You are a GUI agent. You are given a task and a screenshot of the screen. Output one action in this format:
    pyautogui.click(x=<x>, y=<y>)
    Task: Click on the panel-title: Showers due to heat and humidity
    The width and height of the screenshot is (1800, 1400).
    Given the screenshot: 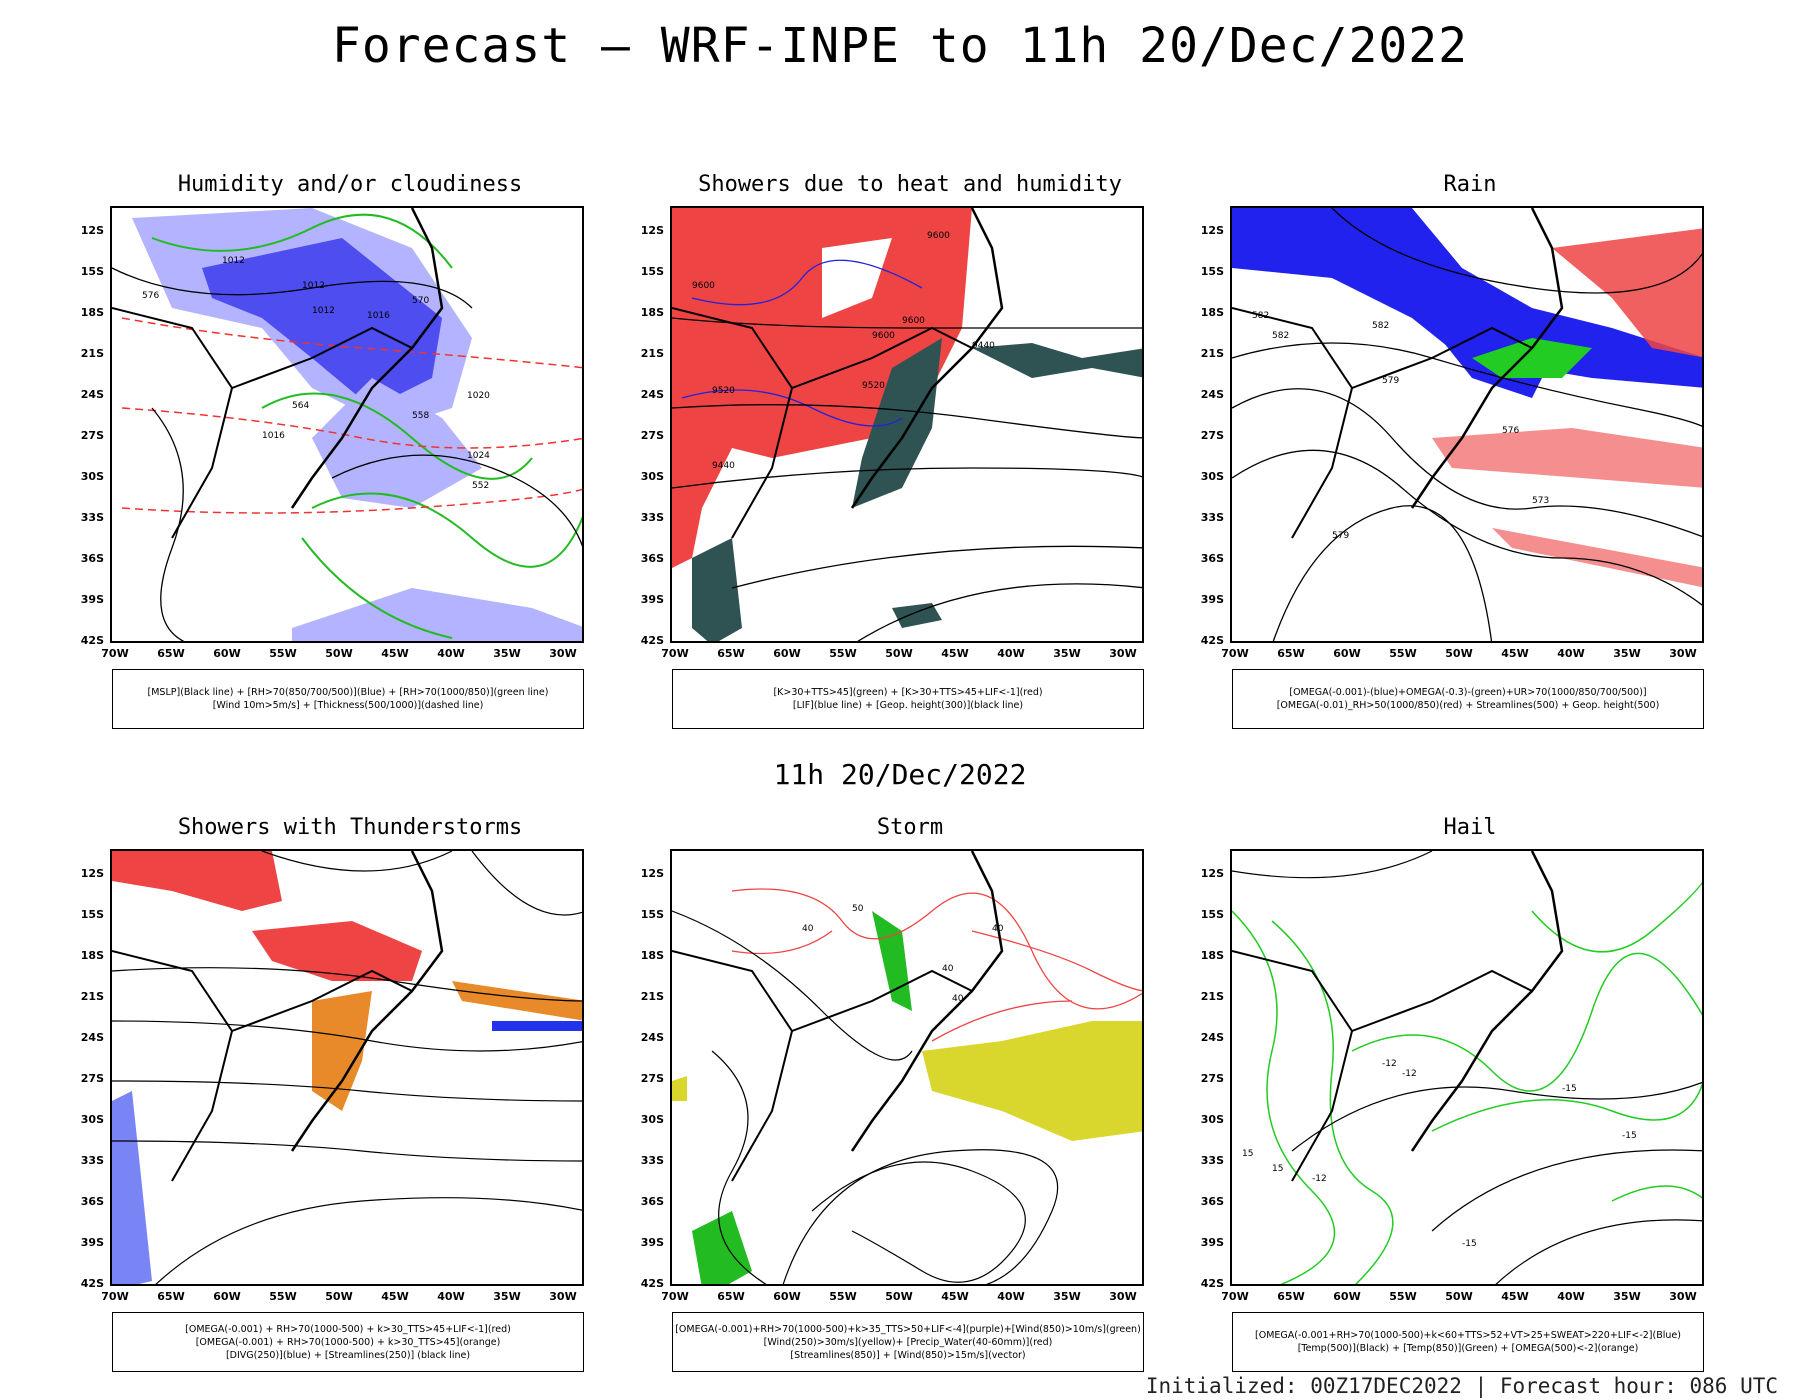 What is the action you would take?
    pyautogui.click(x=910, y=184)
    